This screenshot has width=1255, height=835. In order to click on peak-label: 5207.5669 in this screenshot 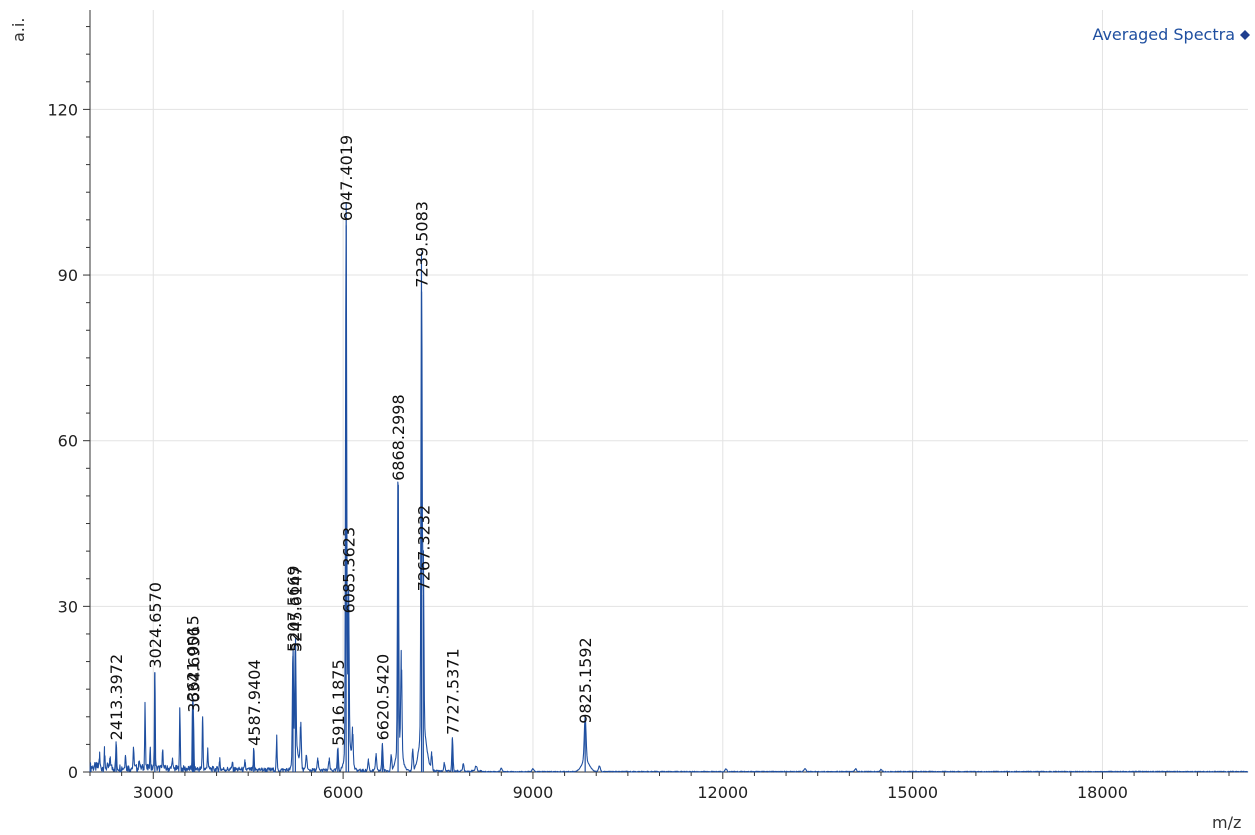, I will do `click(293, 608)`.